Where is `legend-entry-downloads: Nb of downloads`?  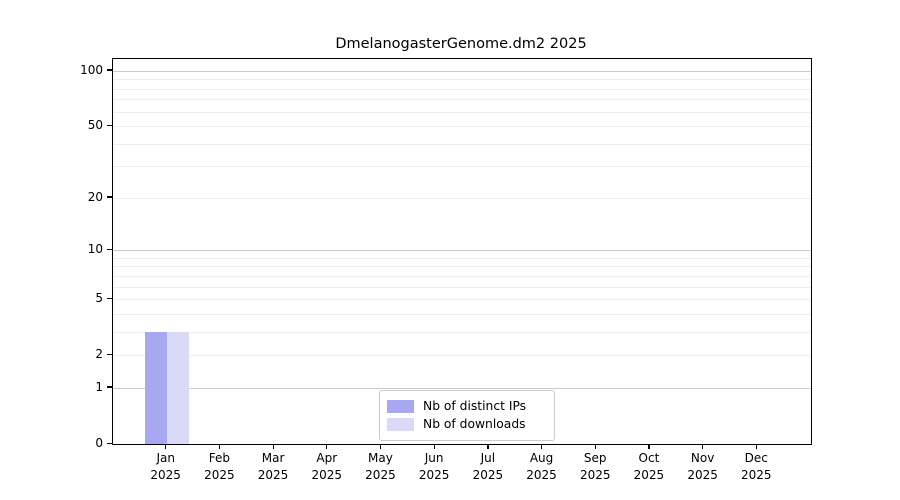 legend-entry-downloads: Nb of downloads is located at coordinates (467, 424).